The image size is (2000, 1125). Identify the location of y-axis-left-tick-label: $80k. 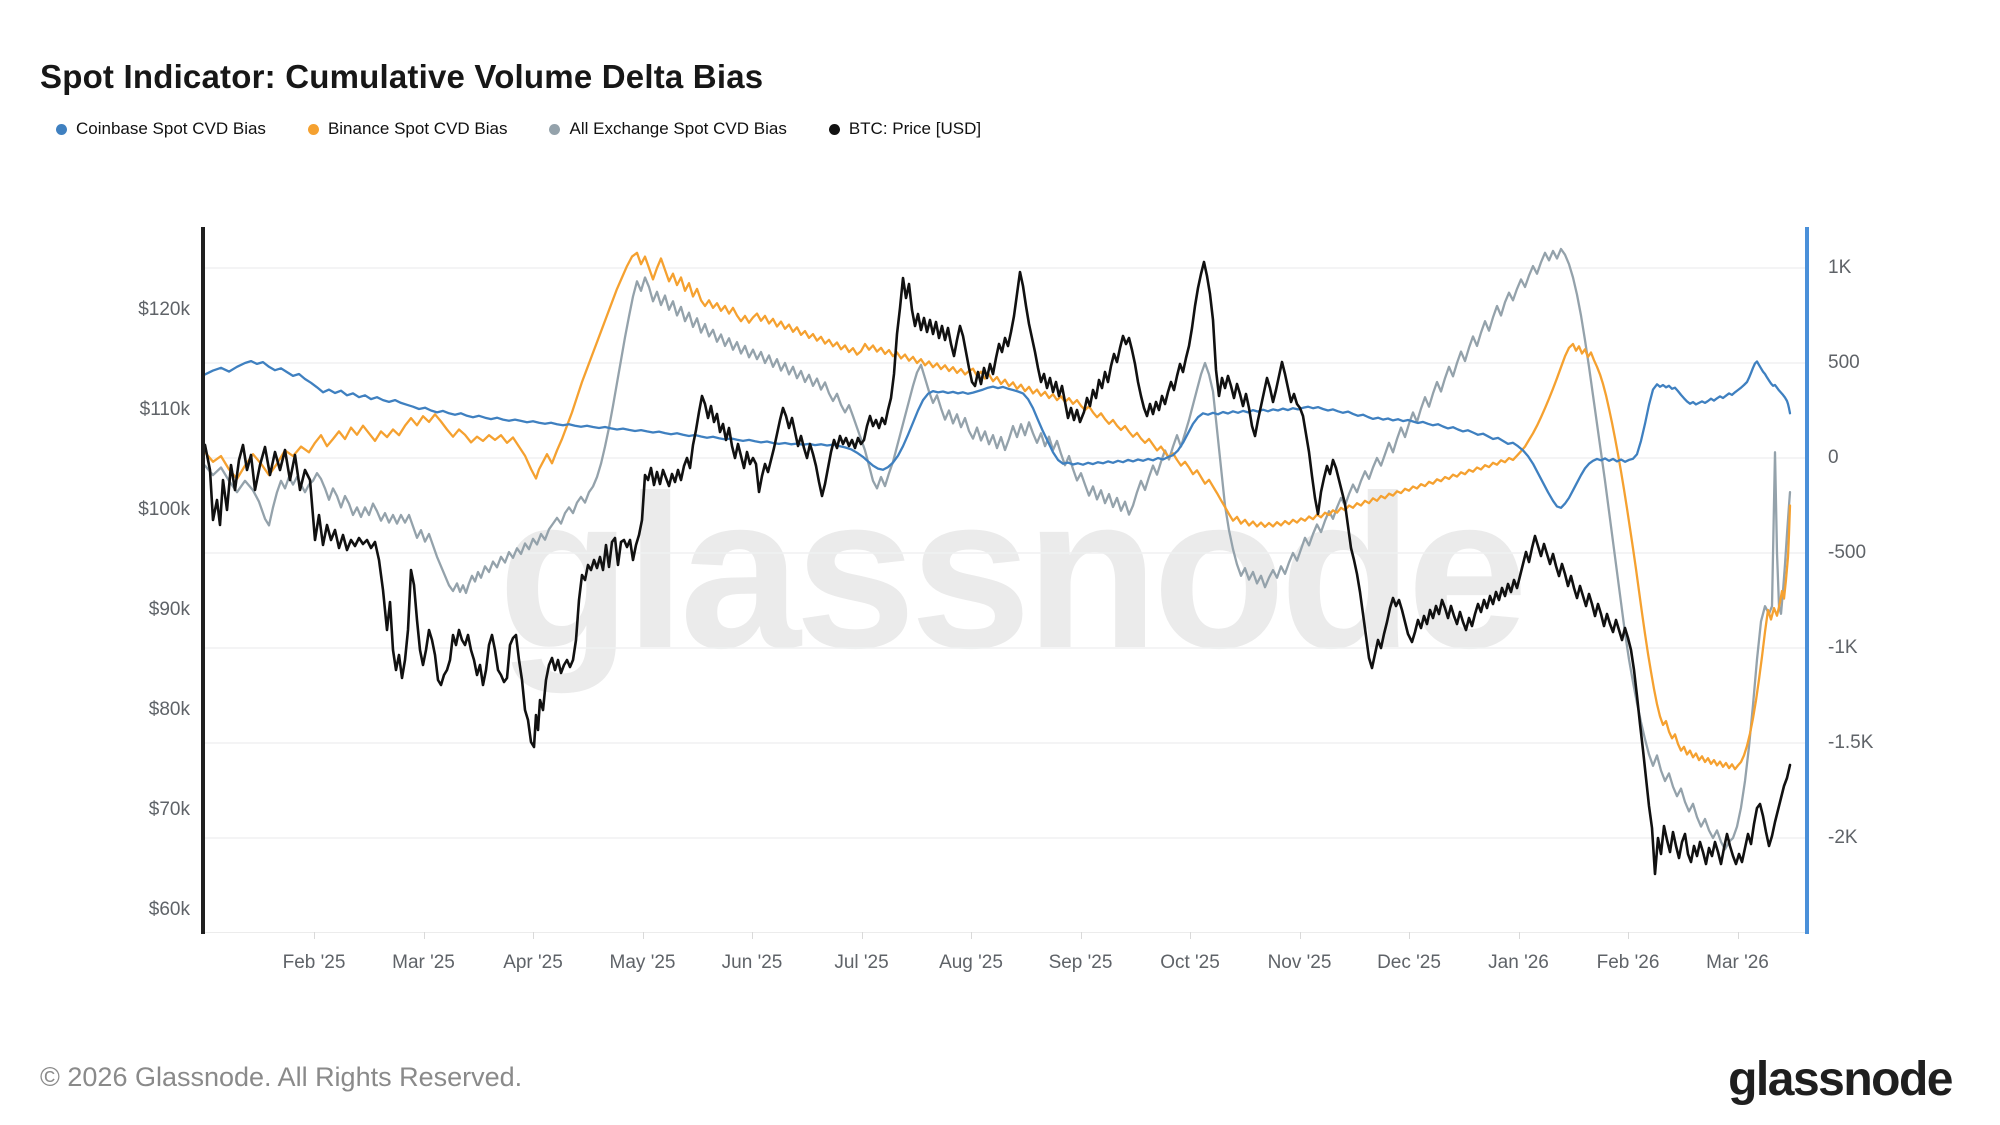
(169, 709).